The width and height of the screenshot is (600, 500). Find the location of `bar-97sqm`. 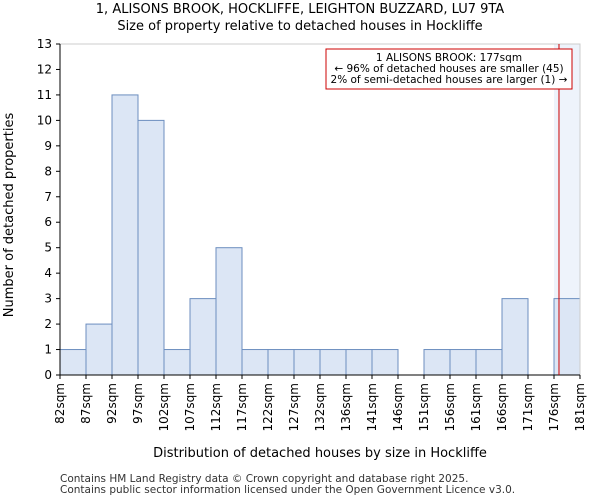

bar-97sqm is located at coordinates (151, 247).